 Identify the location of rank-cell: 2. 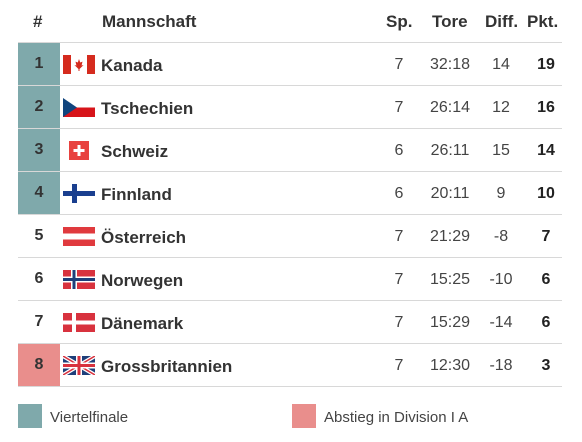
(39, 107).